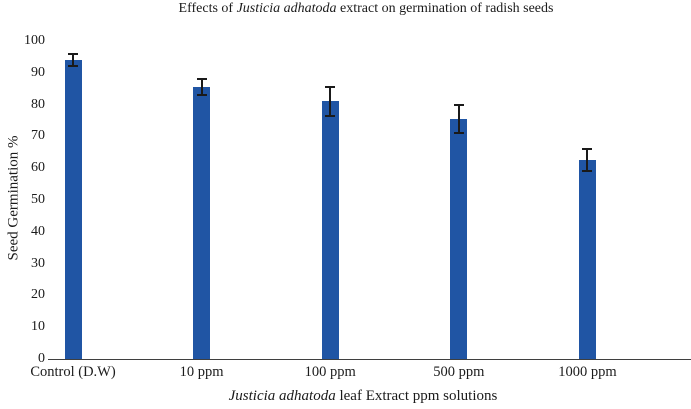  I want to click on x-tick-label: 10 ppm, so click(201, 372).